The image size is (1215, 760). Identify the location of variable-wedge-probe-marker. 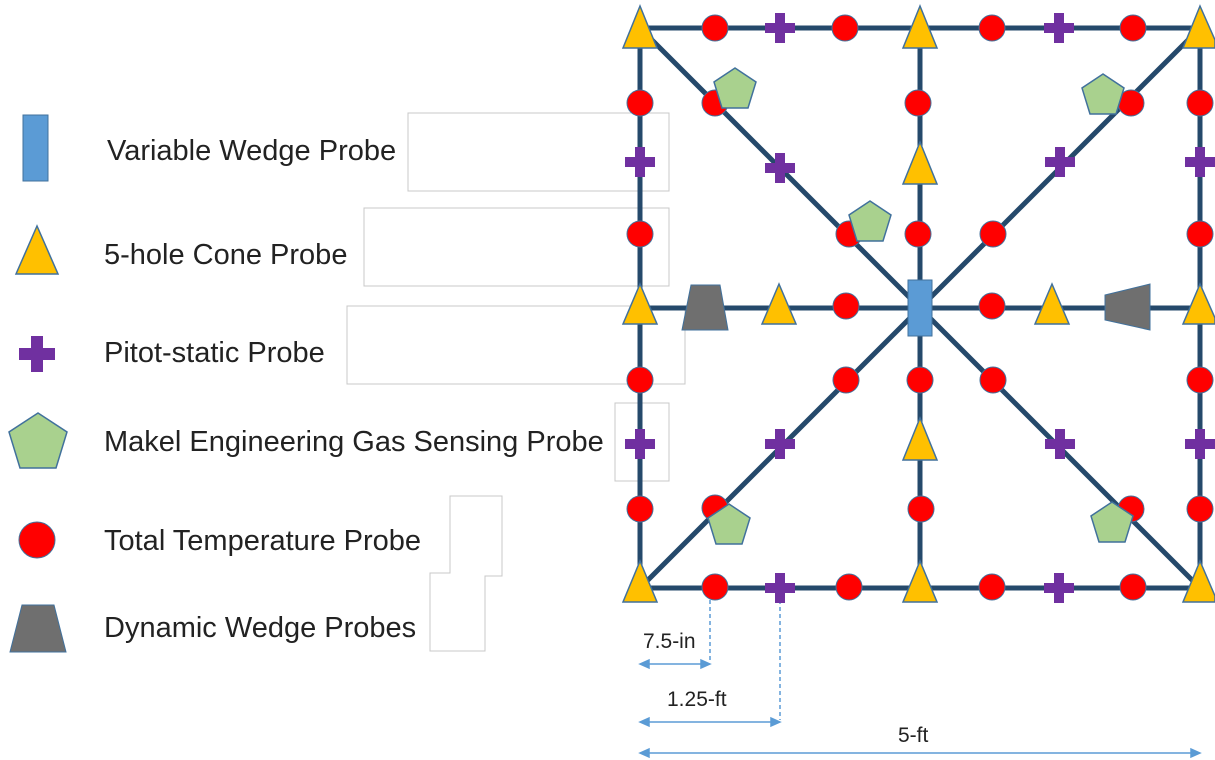
(920, 308).